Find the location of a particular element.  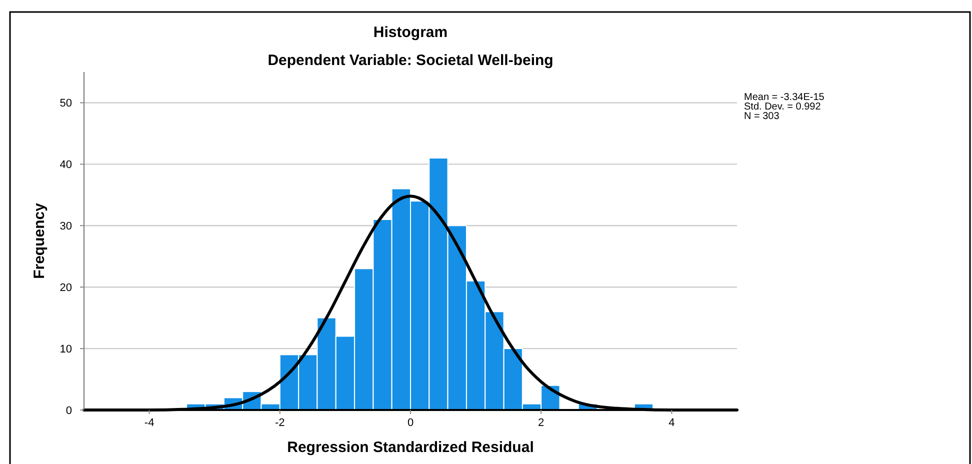

x-tick-label: -2 is located at coordinates (280, 423).